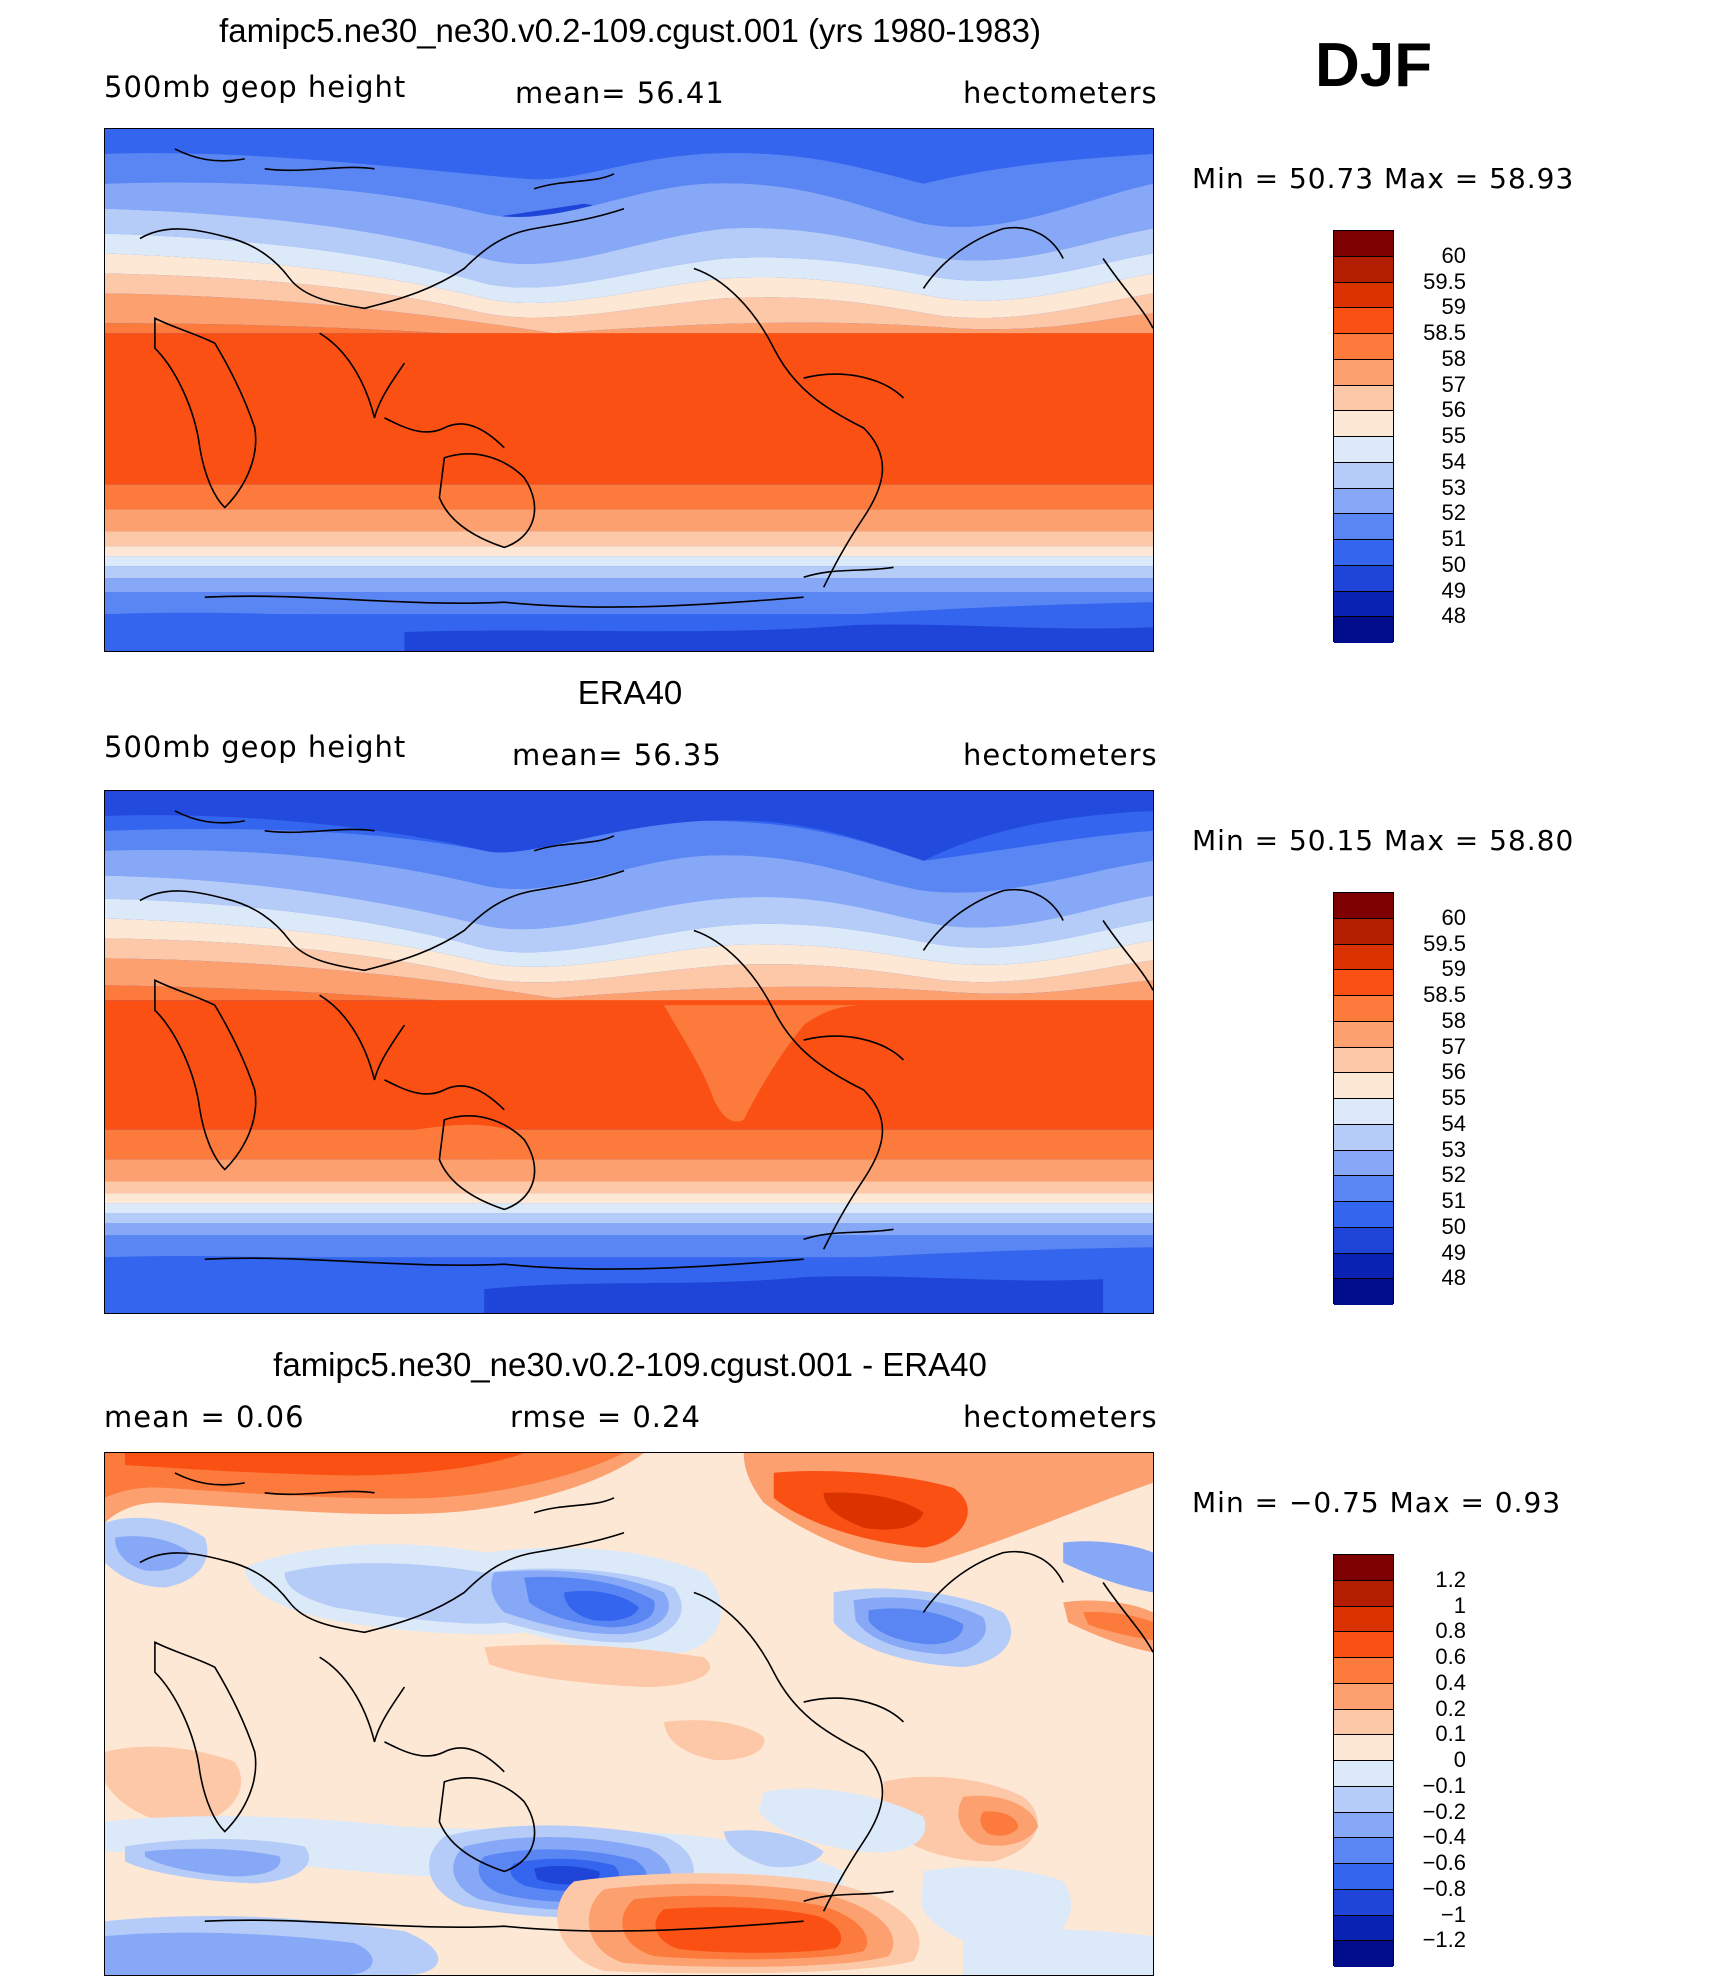 Image resolution: width=1710 pixels, height=1976 pixels. I want to click on panel-3-colorbar, so click(1363, 1760).